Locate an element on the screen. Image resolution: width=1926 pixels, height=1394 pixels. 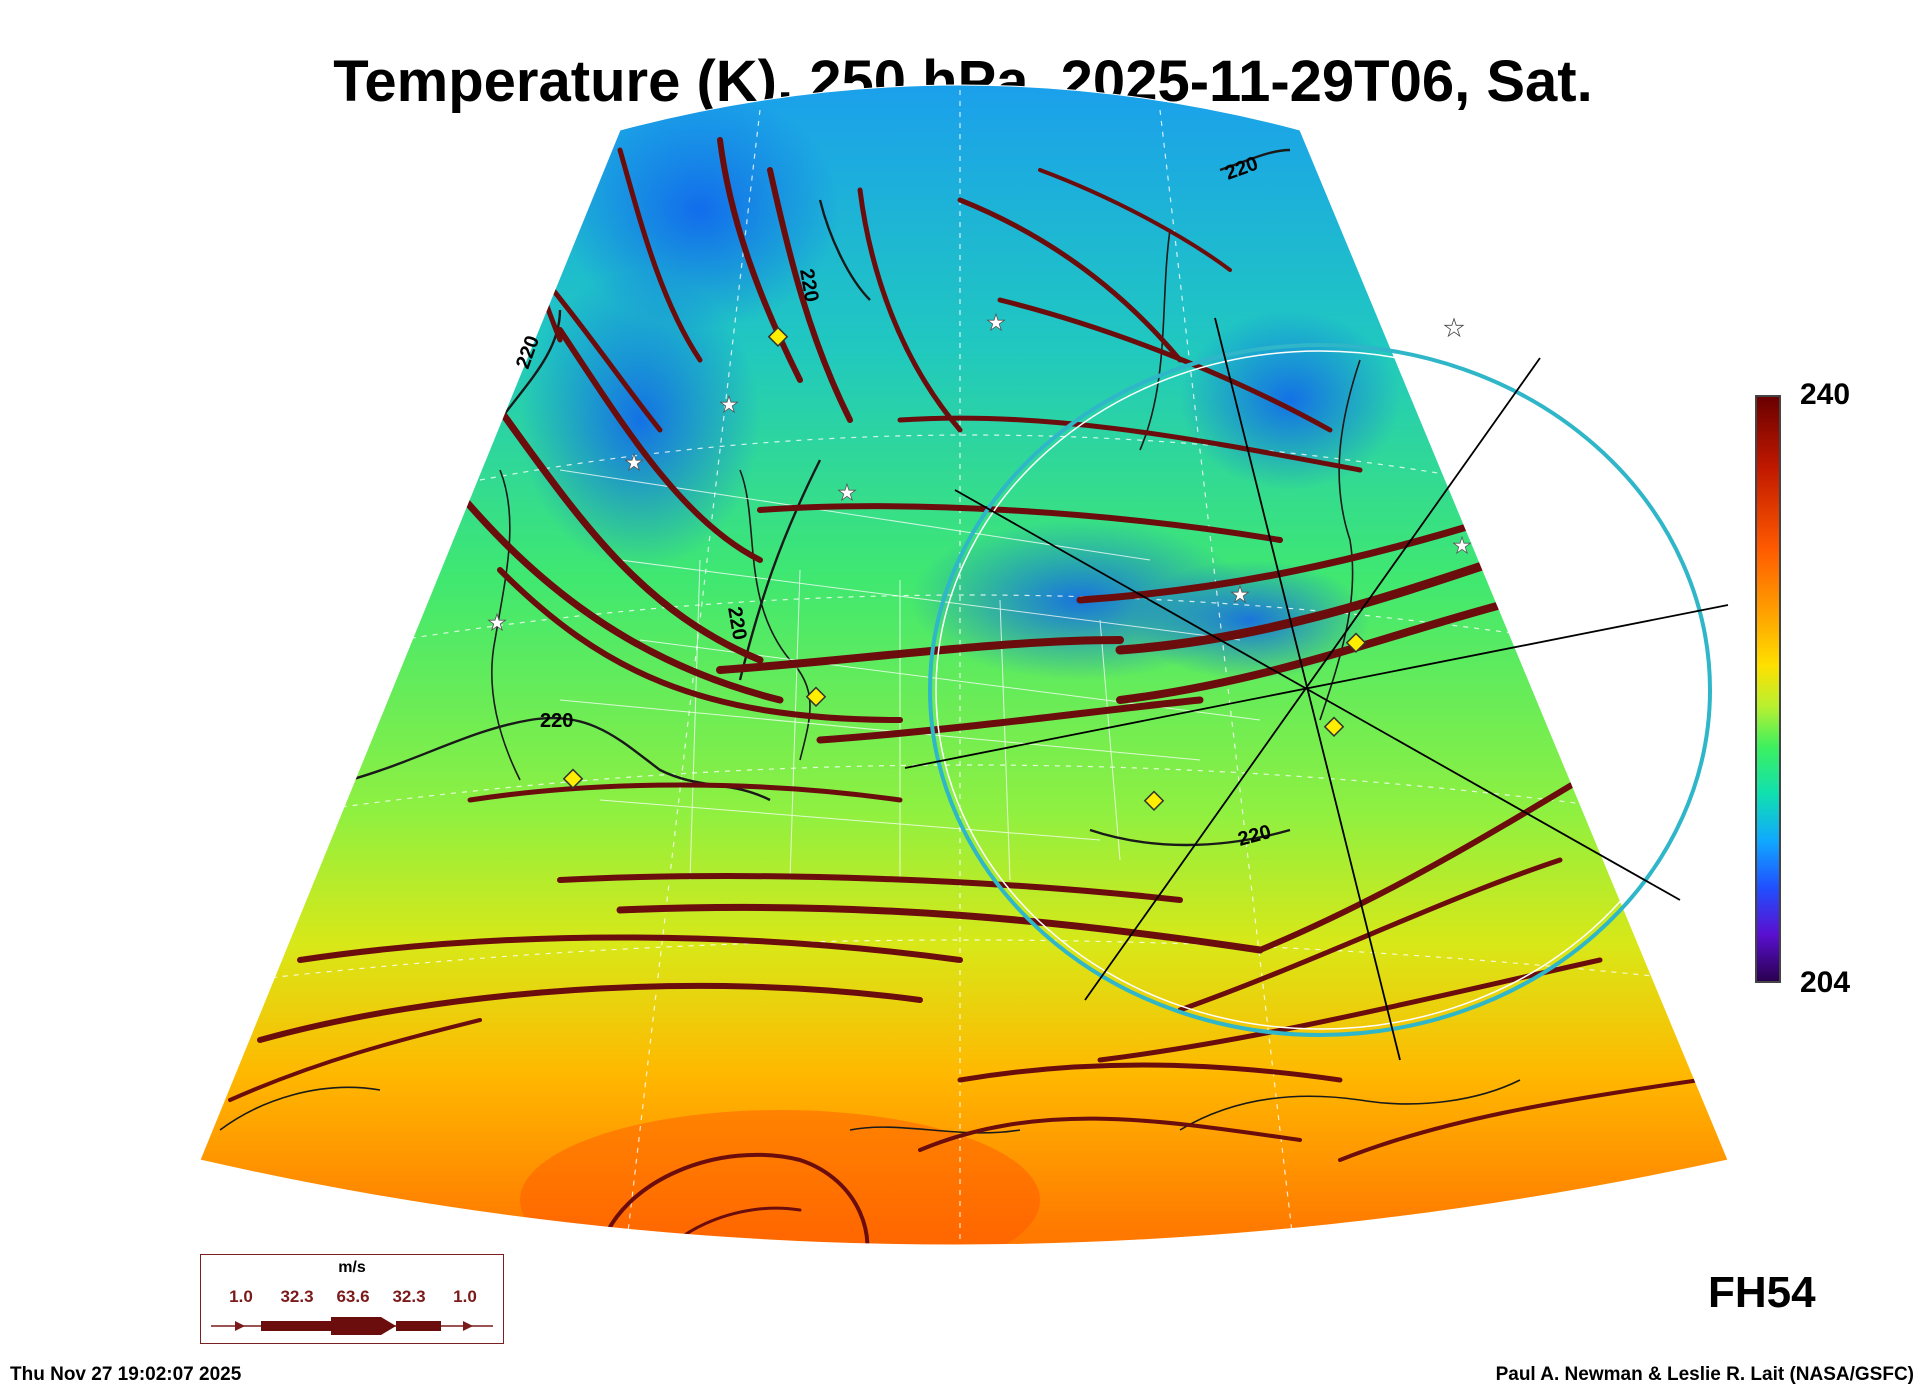
colorbar-max-label: 240 is located at coordinates (1825, 394).